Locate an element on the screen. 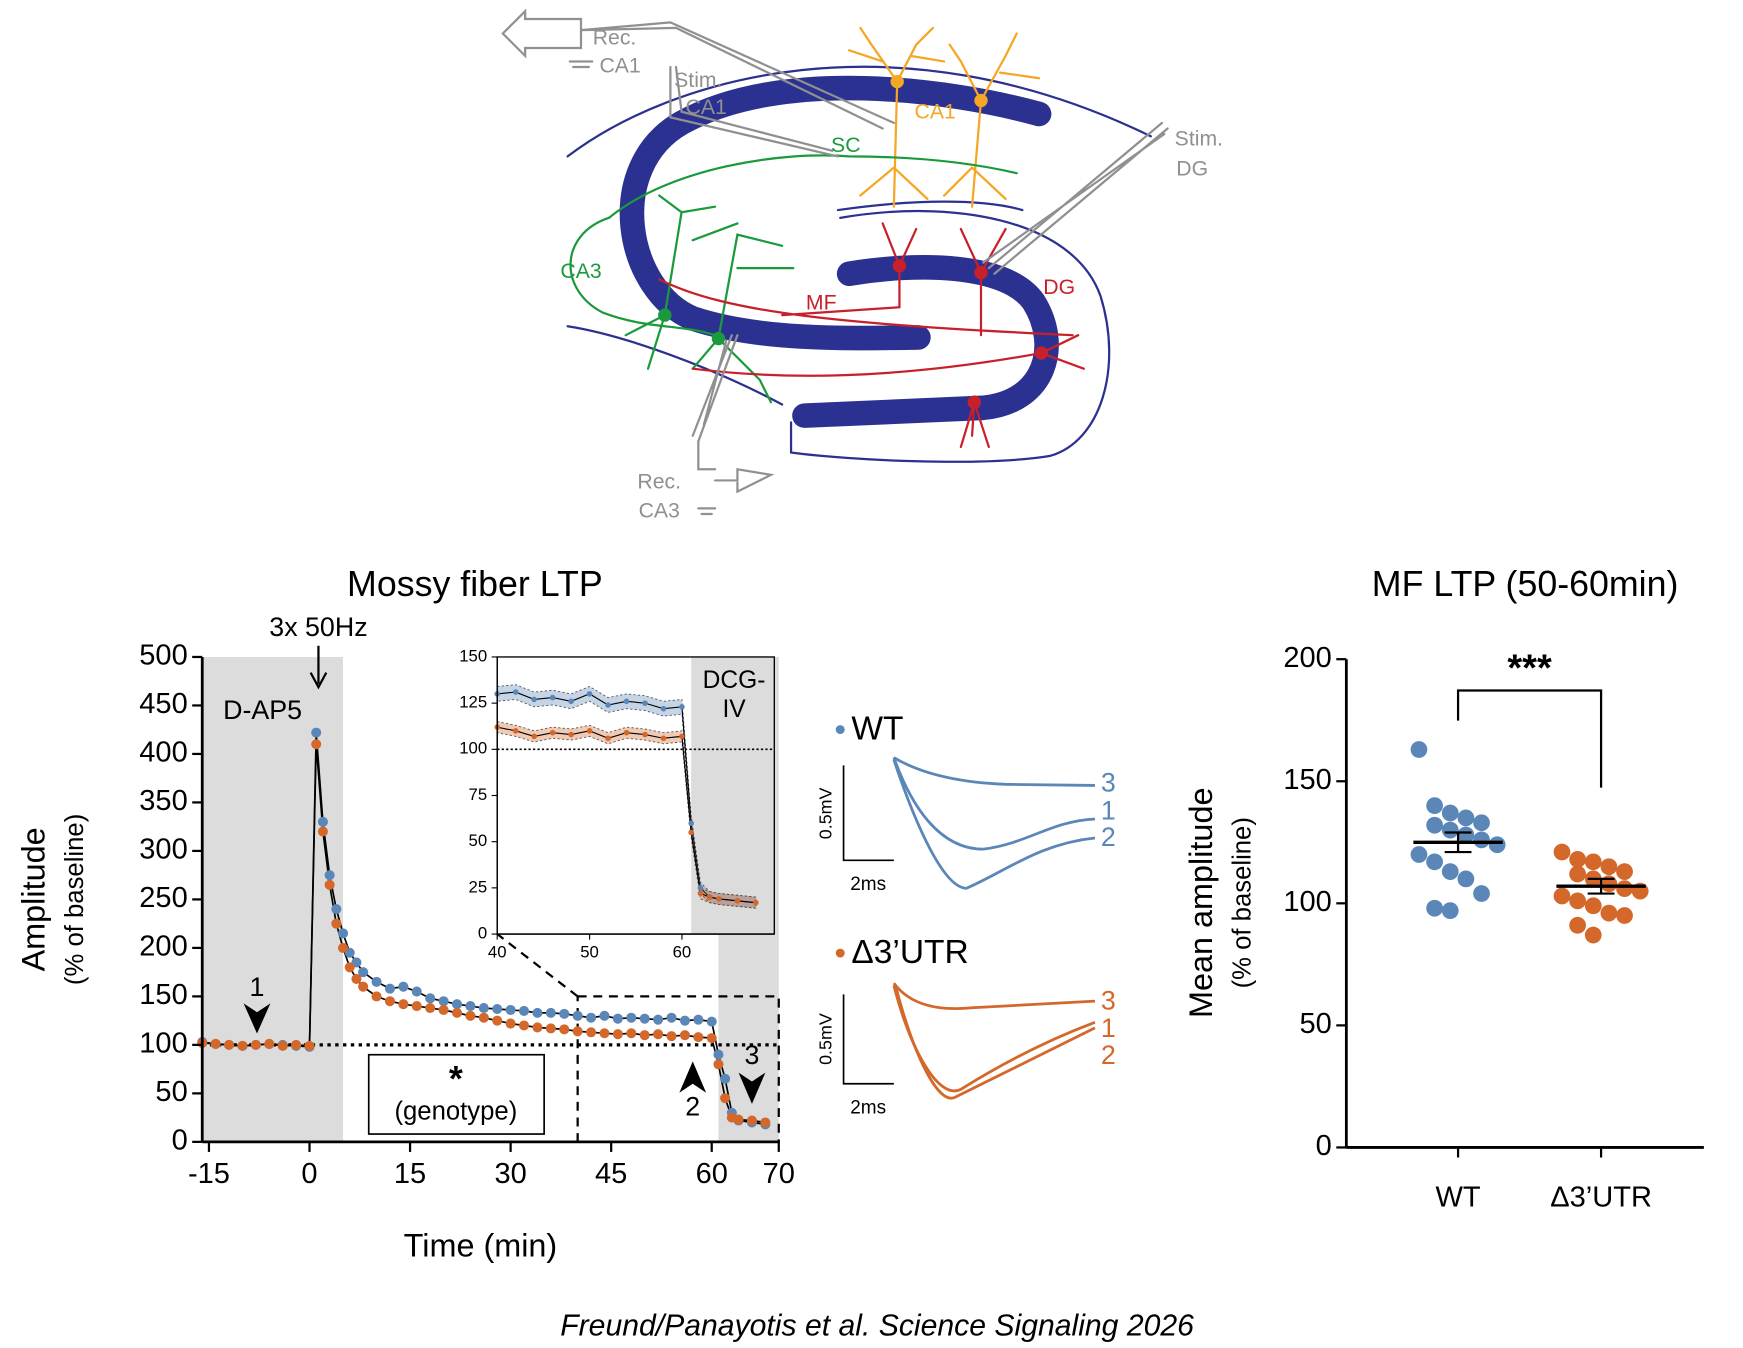 The height and width of the screenshot is (1348, 1743). diagram-label: DG is located at coordinates (1192, 168).